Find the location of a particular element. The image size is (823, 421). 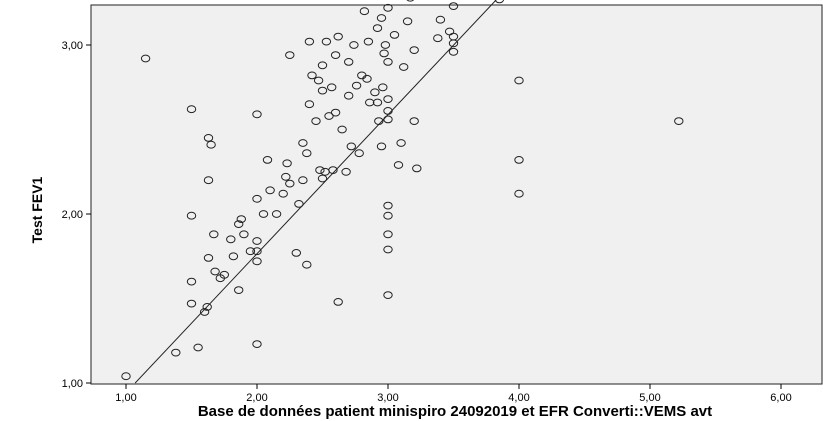

y-tick-label: 3,00 is located at coordinates (72, 46).